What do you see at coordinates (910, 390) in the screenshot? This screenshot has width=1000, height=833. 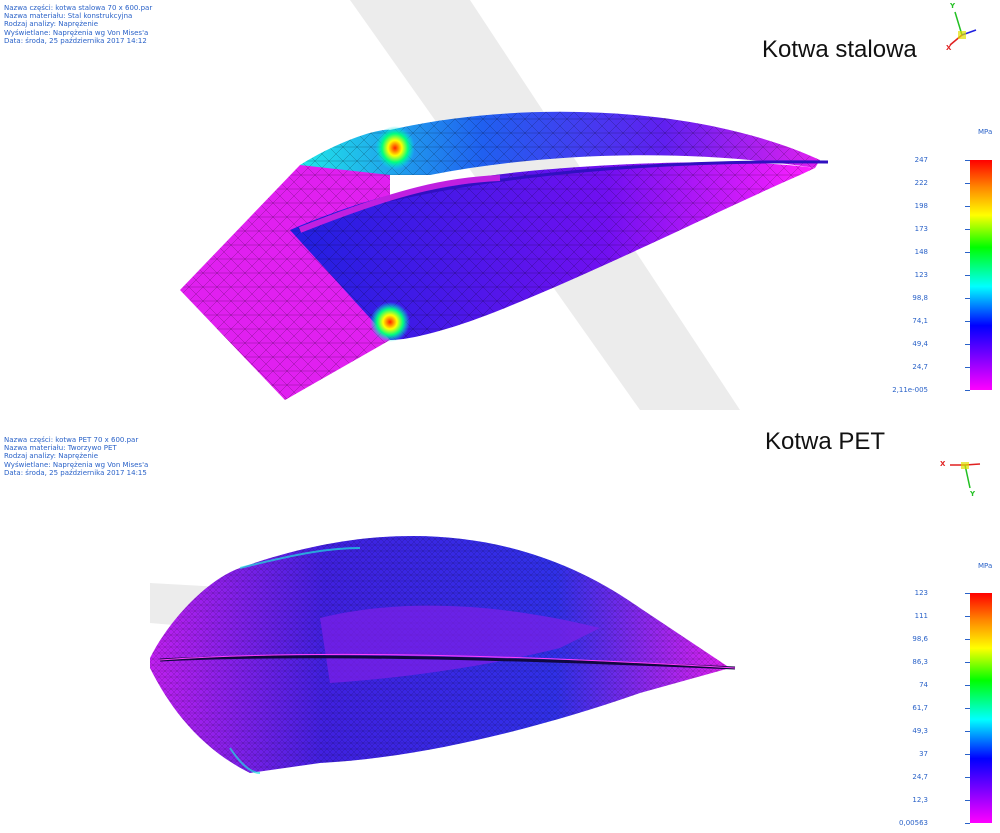 I see `legend-tick-label: 2,11e-005` at bounding box center [910, 390].